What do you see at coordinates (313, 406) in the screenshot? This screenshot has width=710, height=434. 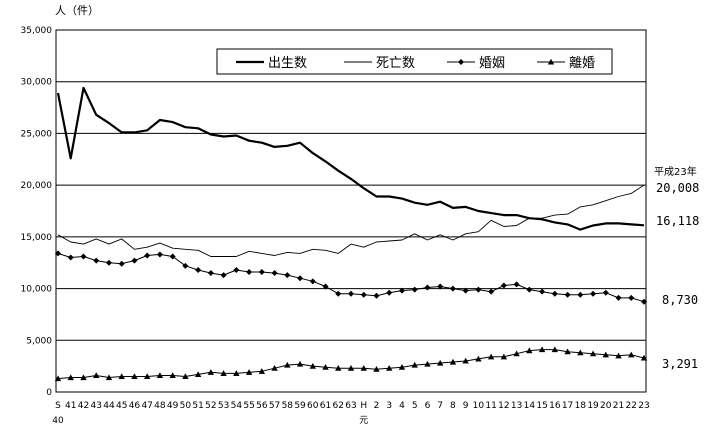 I see `x-tick-label: 60` at bounding box center [313, 406].